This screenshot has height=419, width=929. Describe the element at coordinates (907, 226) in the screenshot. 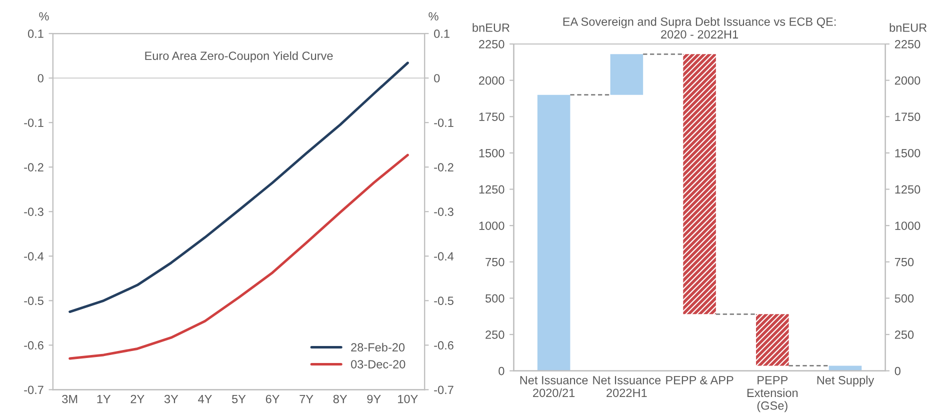

I see `y2-tick-label: 1000` at that location.